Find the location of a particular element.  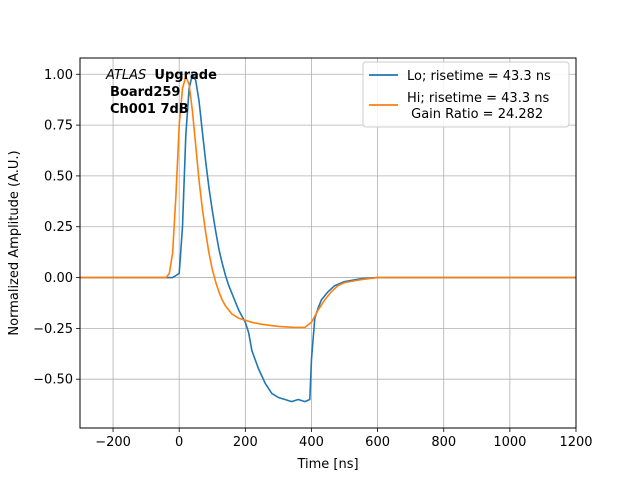

annotation-line-3: Ch001 7dB is located at coordinates (149, 109).